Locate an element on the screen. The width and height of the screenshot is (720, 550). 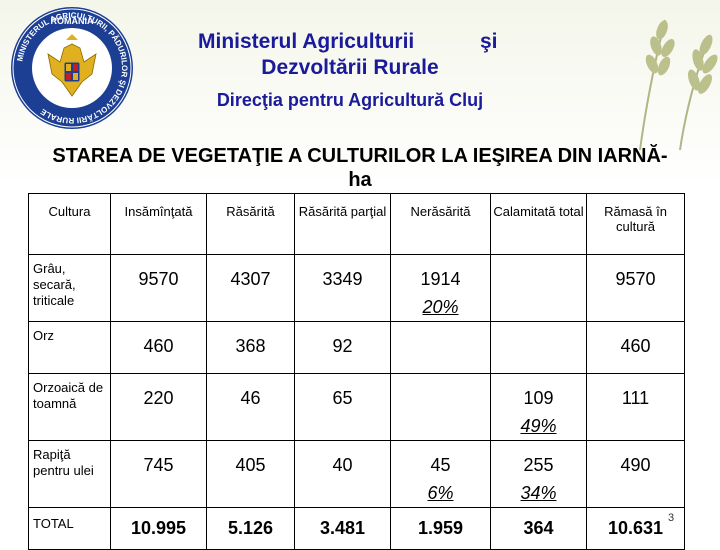
crop-name: Rapiţă pentru ulei is located at coordinates (69, 474).